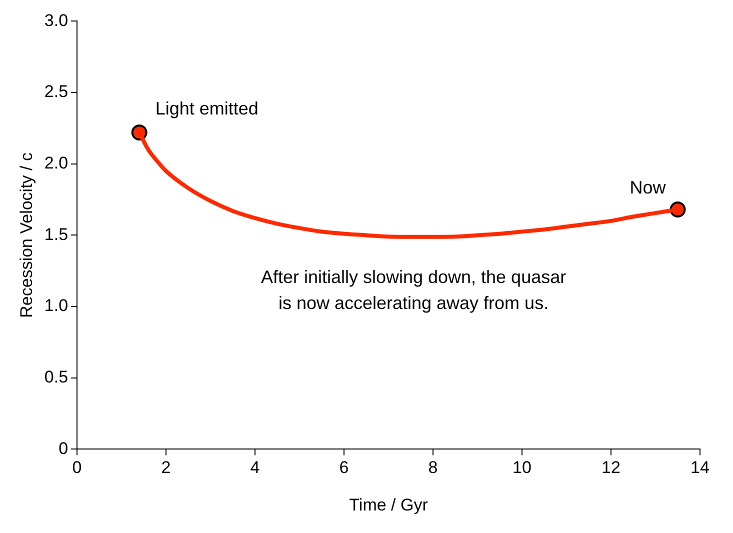 The width and height of the screenshot is (733, 533). I want to click on y-tick-label: 1.0, so click(56, 306).